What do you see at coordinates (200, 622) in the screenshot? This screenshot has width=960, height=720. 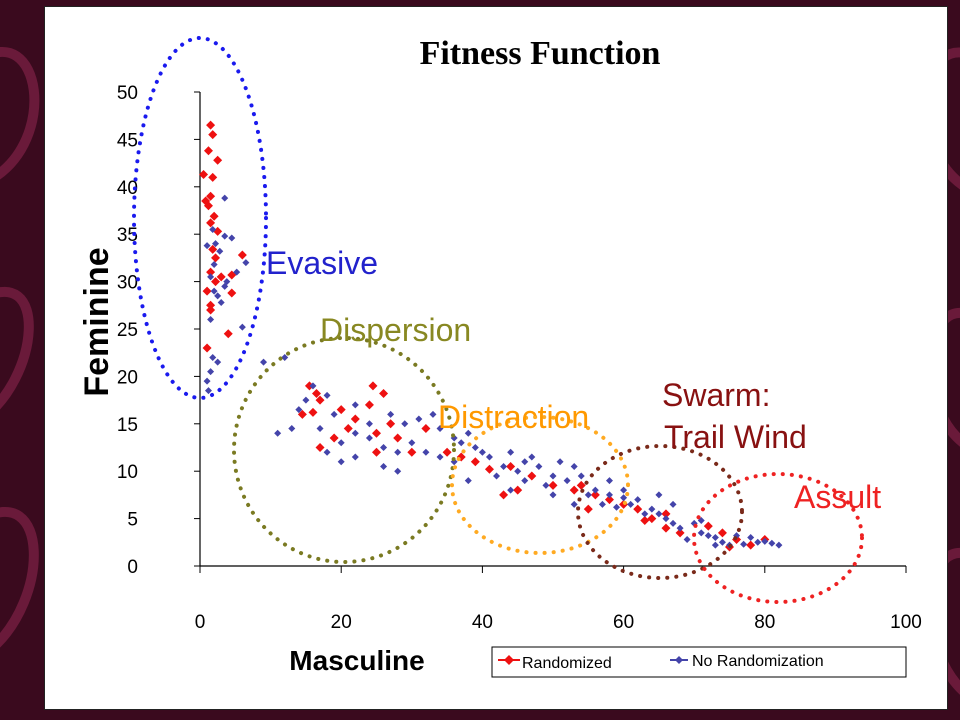 I see `x-tick-label: 0` at bounding box center [200, 622].